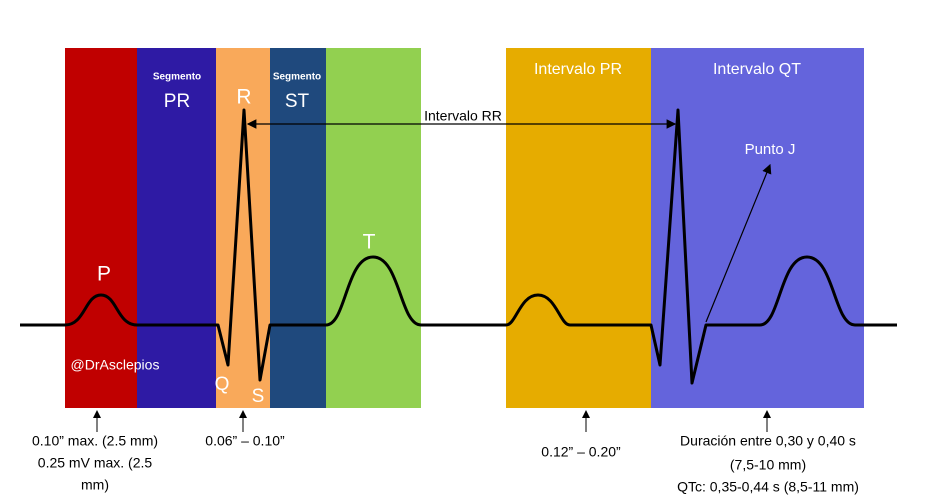 The image size is (926, 499). What do you see at coordinates (297, 101) in the screenshot?
I see `label: ST` at bounding box center [297, 101].